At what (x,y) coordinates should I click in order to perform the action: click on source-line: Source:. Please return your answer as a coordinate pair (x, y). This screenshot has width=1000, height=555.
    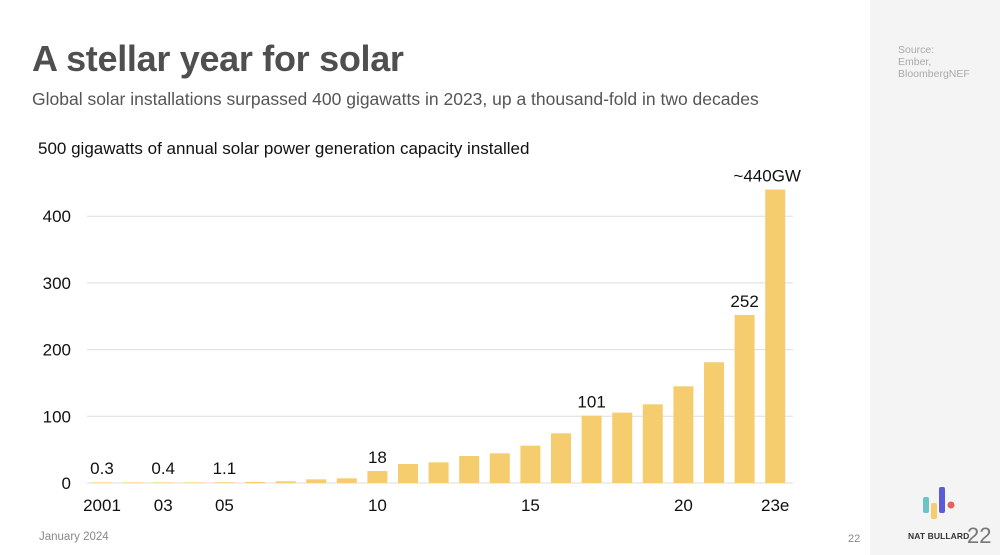
    Looking at the image, I should click on (916, 50).